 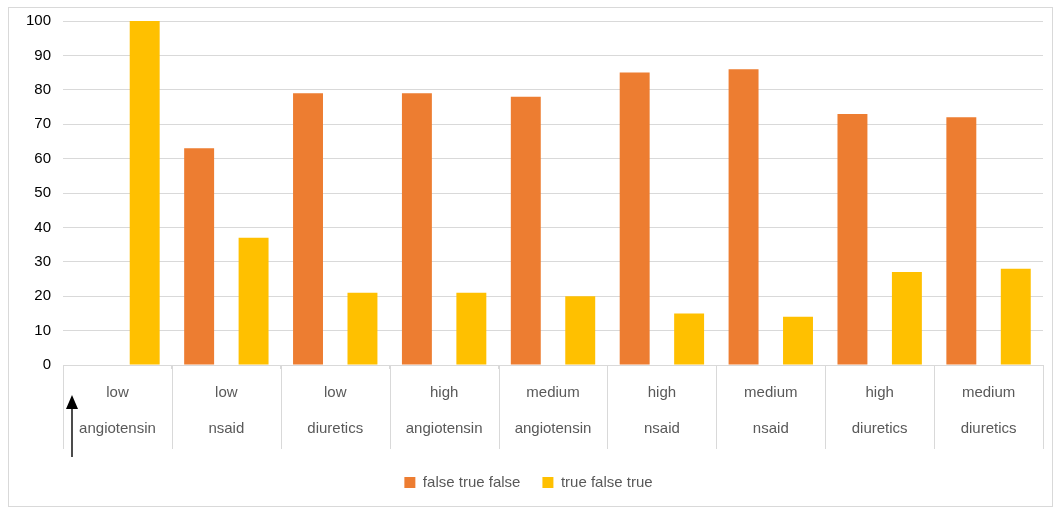 What do you see at coordinates (606, 481) in the screenshot?
I see `legend-label: true false true` at bounding box center [606, 481].